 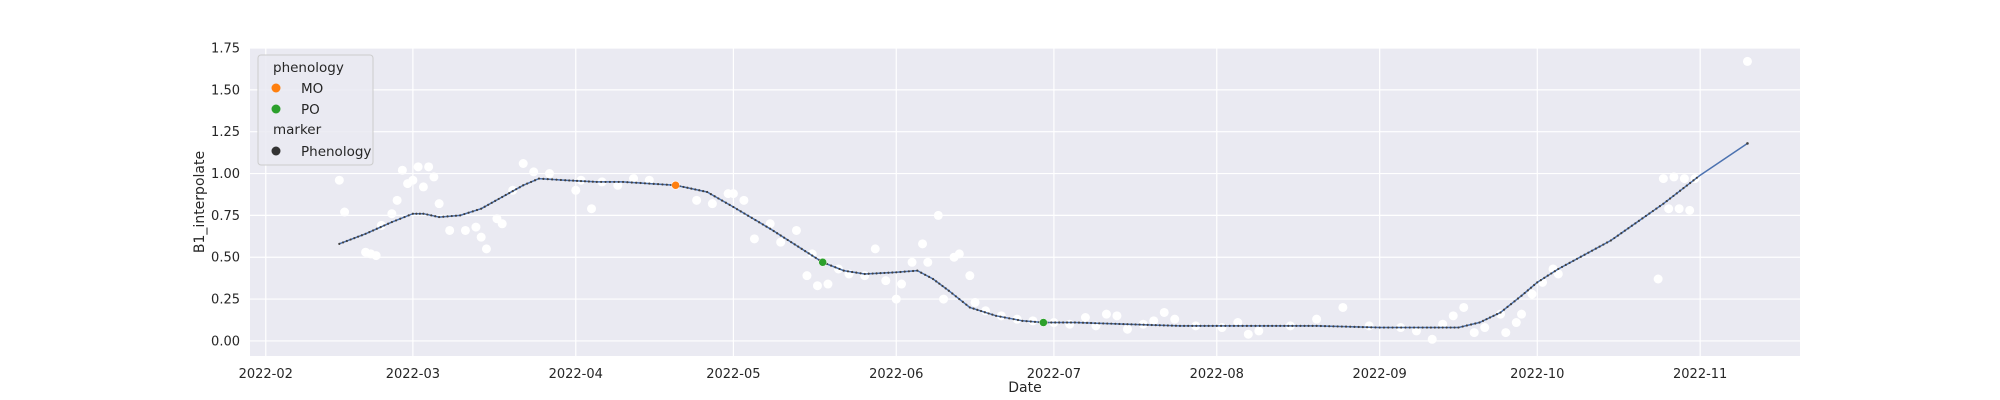 What do you see at coordinates (266, 374) in the screenshot?
I see `x-tick-label-0: 2022-02` at bounding box center [266, 374].